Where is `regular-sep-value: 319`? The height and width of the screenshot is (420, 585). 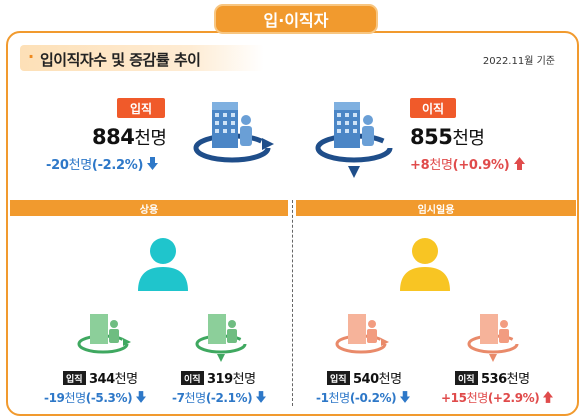
regular-sep-value: 319 is located at coordinates (220, 379).